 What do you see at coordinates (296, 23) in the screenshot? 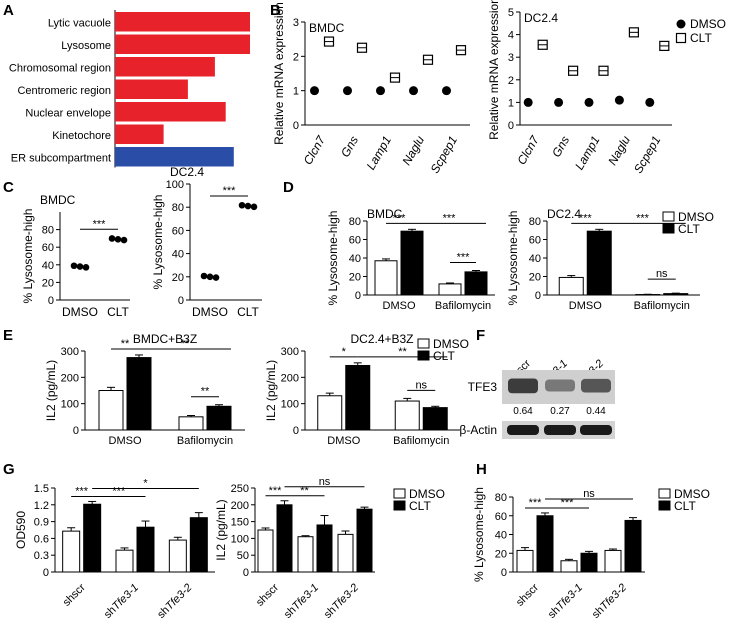
I see `B1-y-tick-label: 3` at bounding box center [296, 23].